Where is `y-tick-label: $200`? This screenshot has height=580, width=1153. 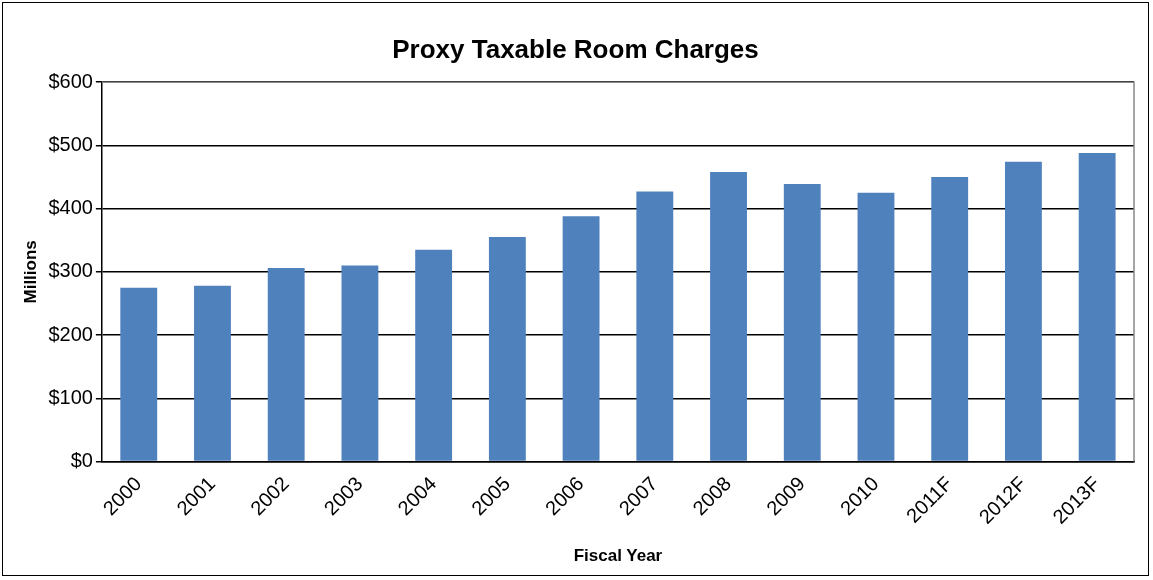
y-tick-label: $200 is located at coordinates (70, 333).